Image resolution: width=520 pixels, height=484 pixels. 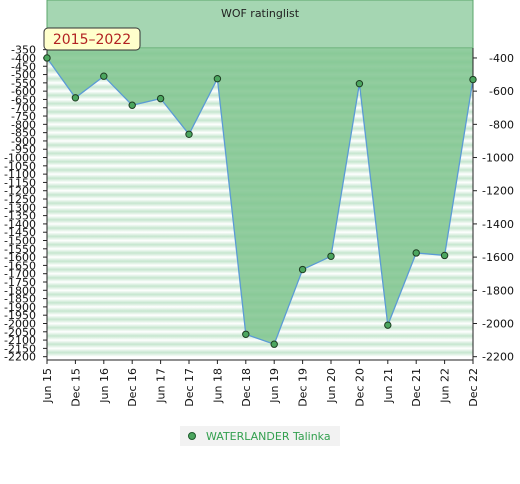 What do you see at coordinates (20, 290) in the screenshot?
I see `left-tick-label: -1800` at bounding box center [20, 290].